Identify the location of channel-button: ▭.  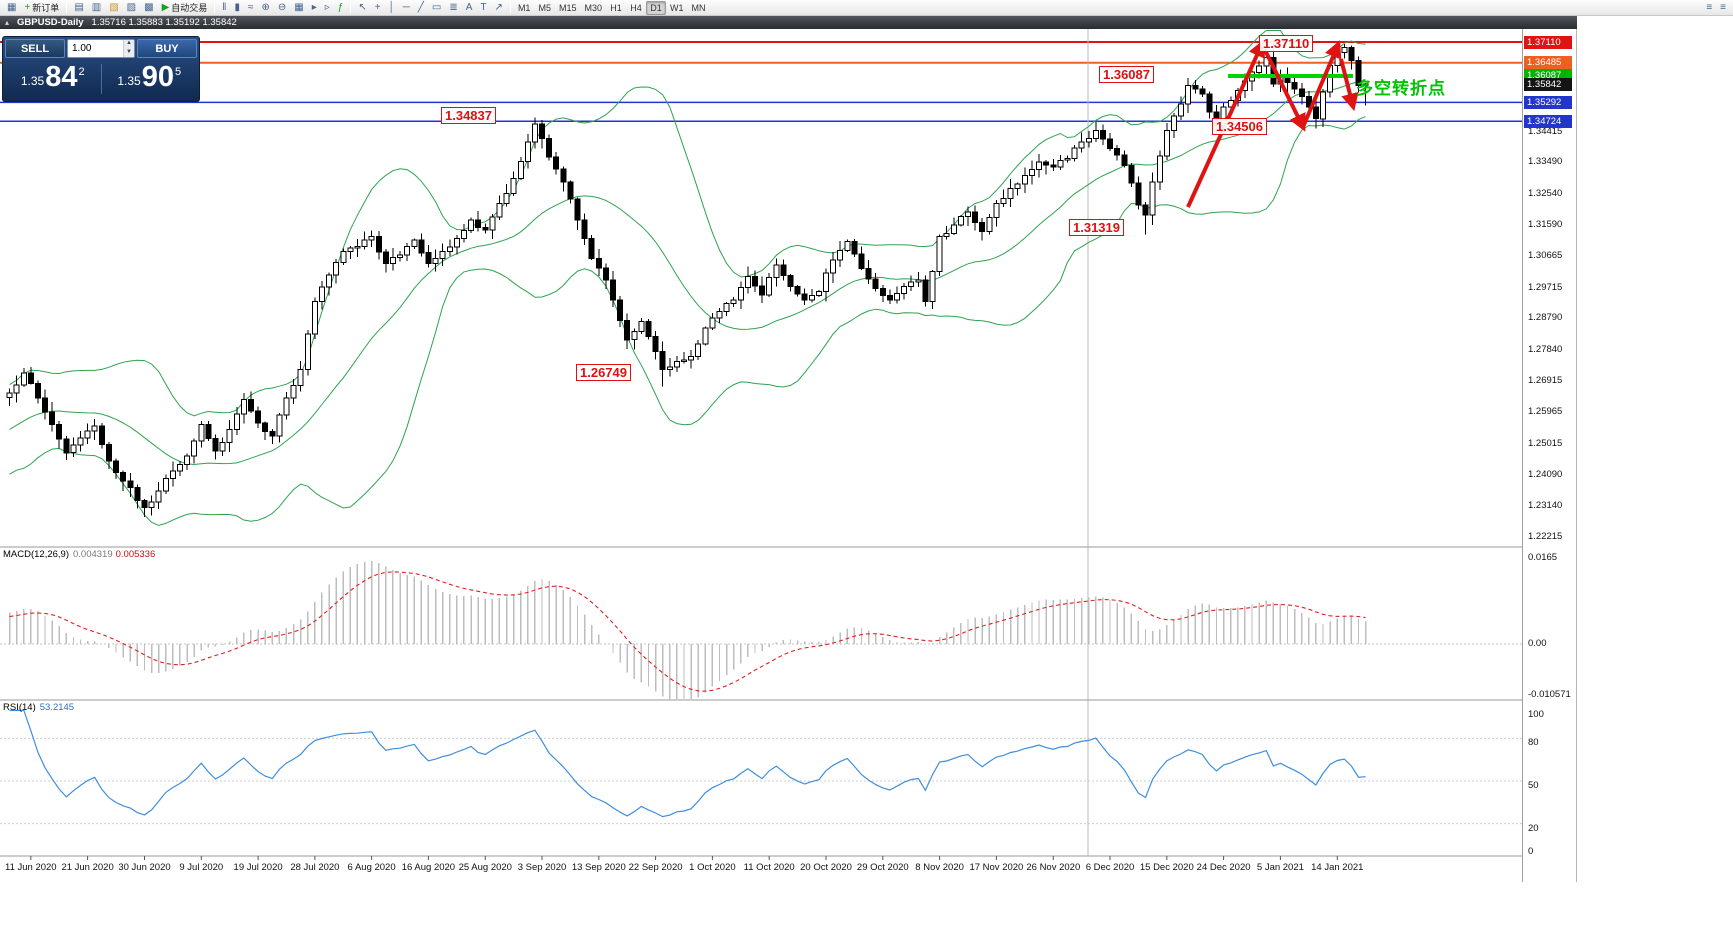
(436, 8).